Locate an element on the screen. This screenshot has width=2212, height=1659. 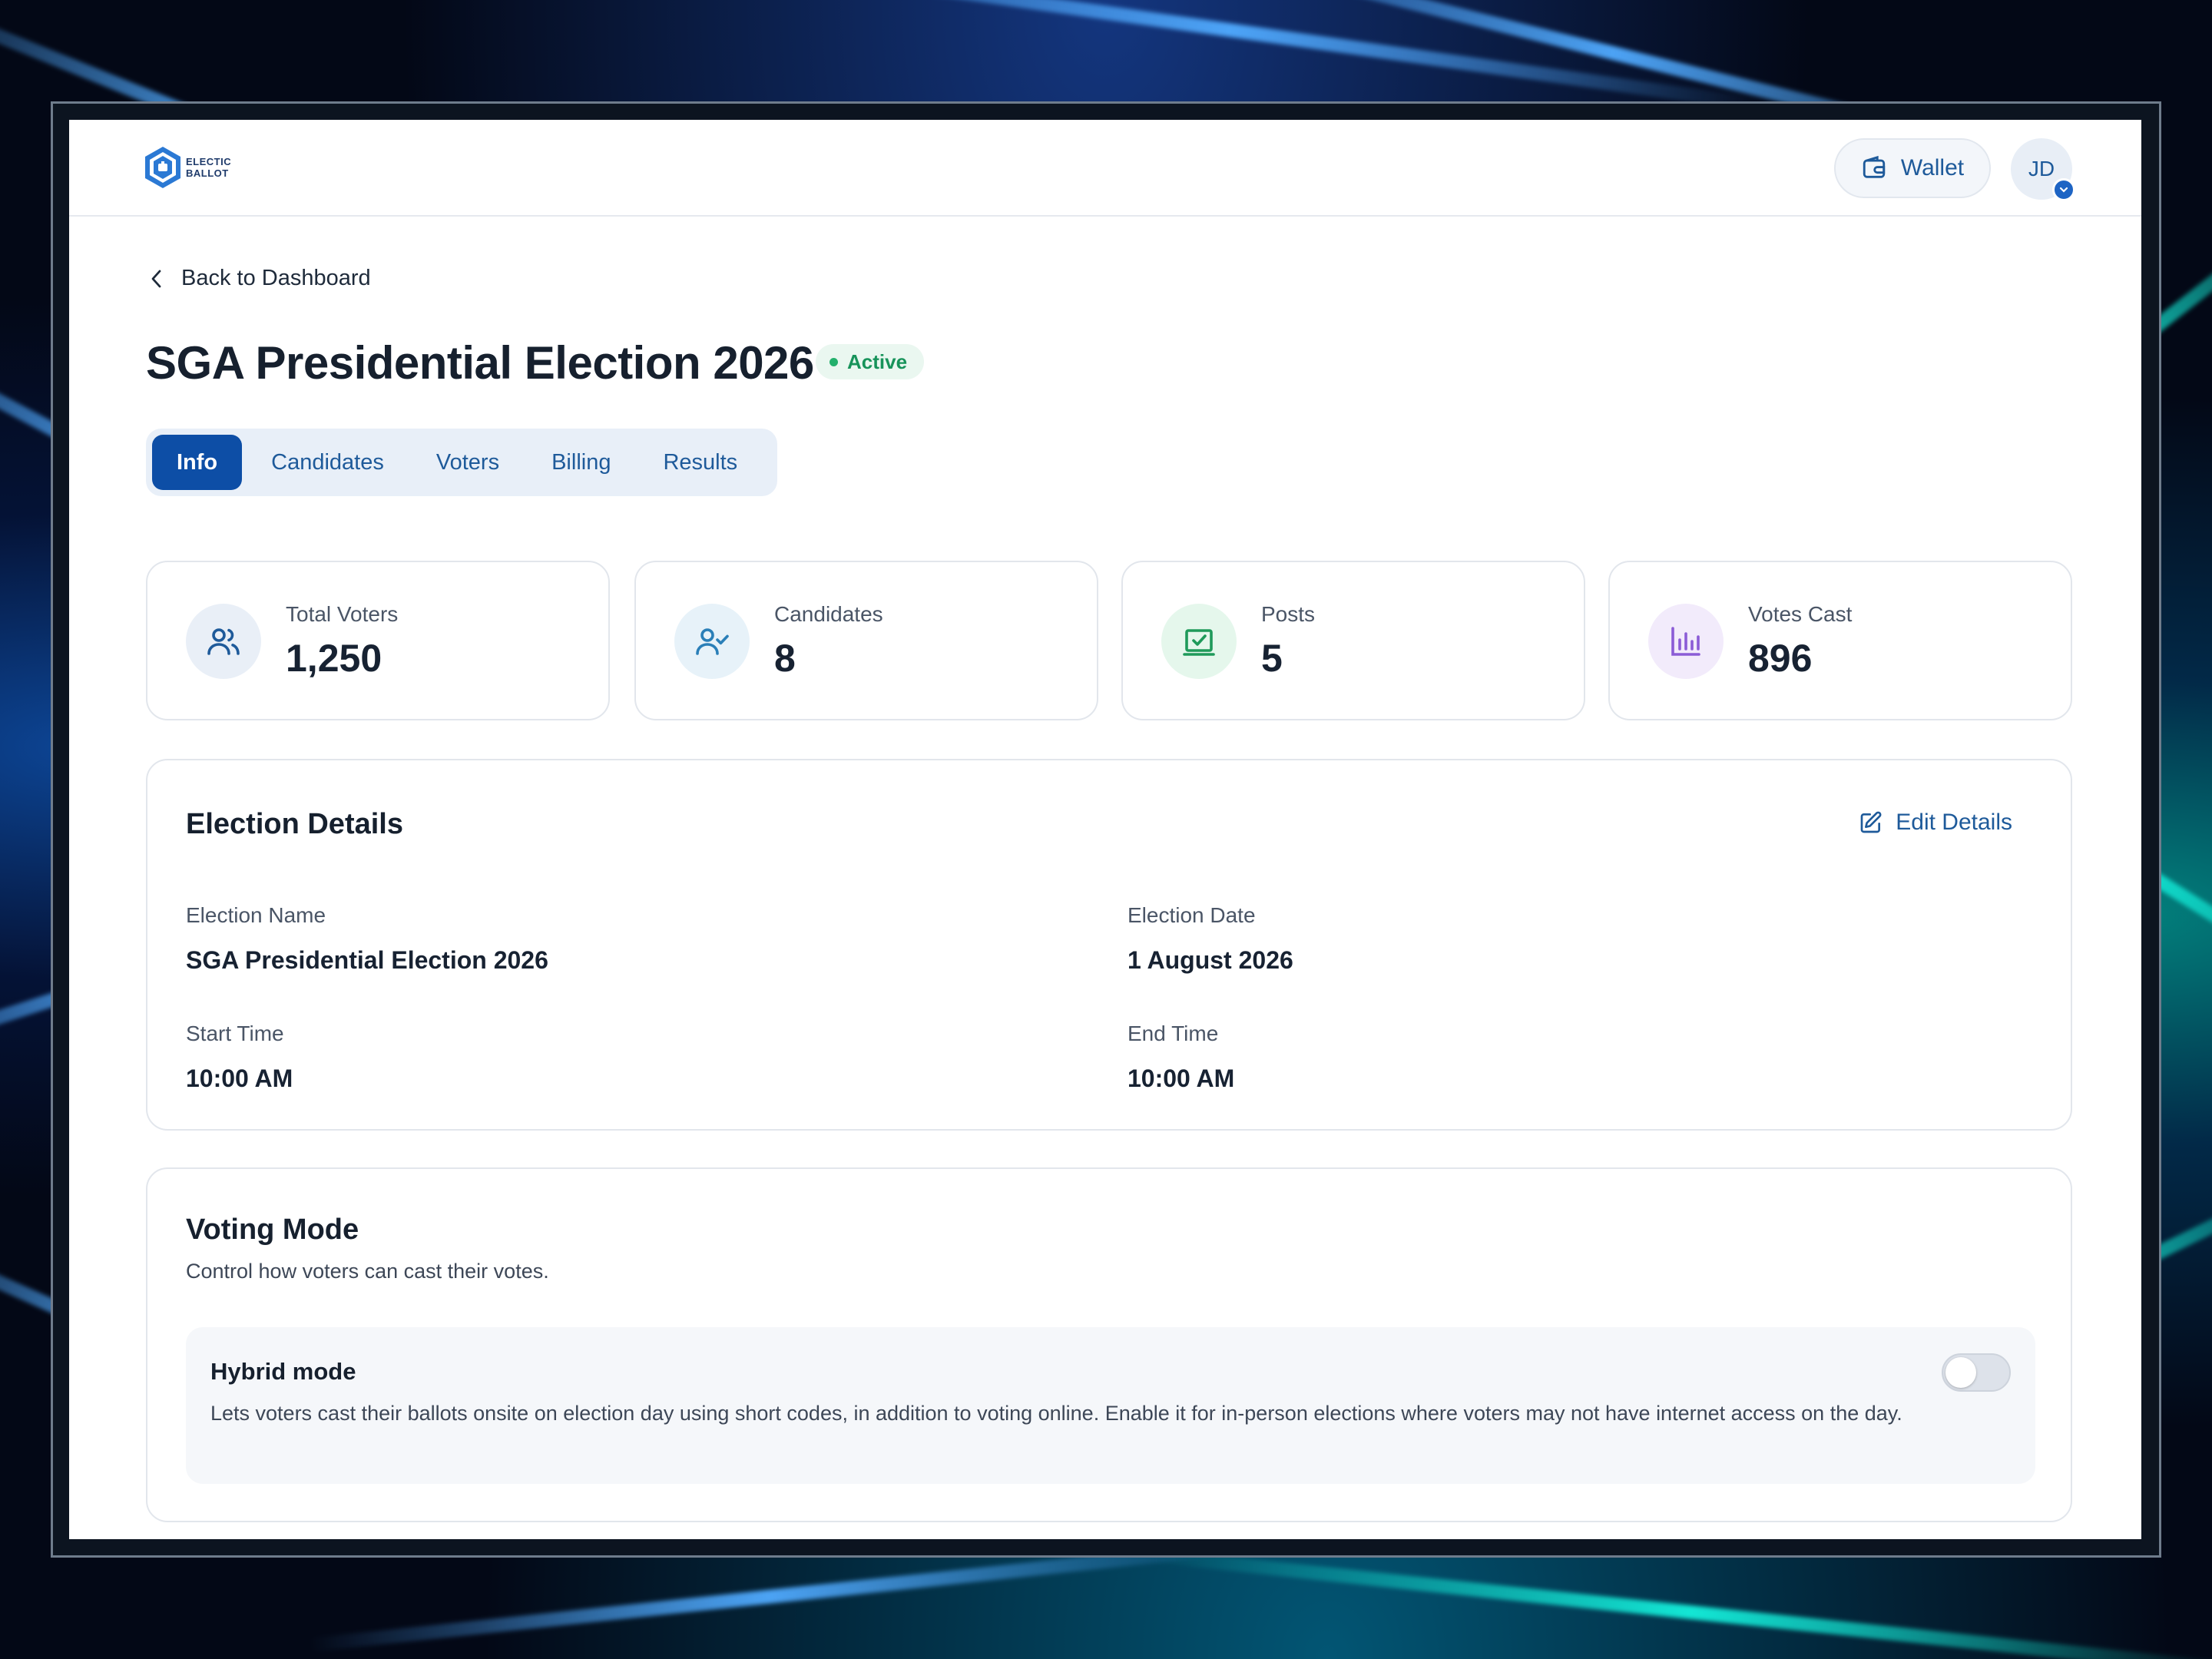
field-value-election-date: 1 August 2026 is located at coordinates (1211, 960).